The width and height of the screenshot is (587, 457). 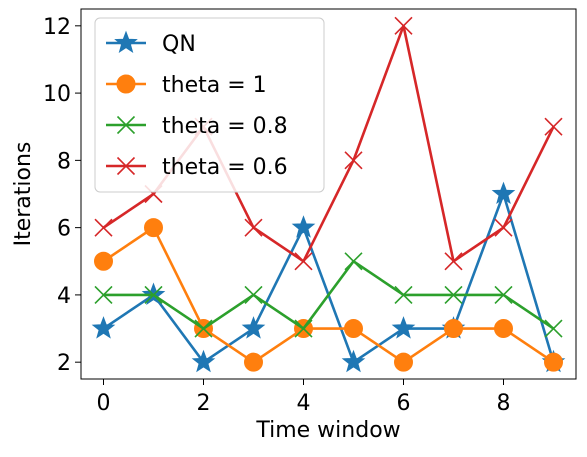 I want to click on legend-item-theta-0-6: theta = 0.6, so click(x=197, y=167).